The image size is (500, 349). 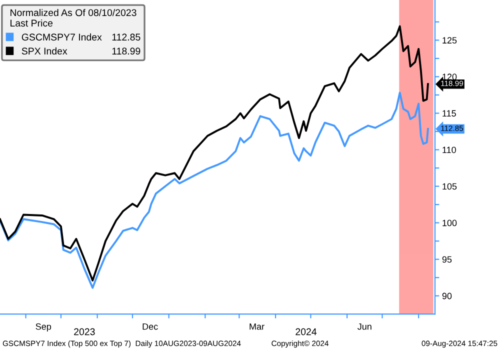 What do you see at coordinates (44, 327) in the screenshot?
I see `x-tick-label: Sep` at bounding box center [44, 327].